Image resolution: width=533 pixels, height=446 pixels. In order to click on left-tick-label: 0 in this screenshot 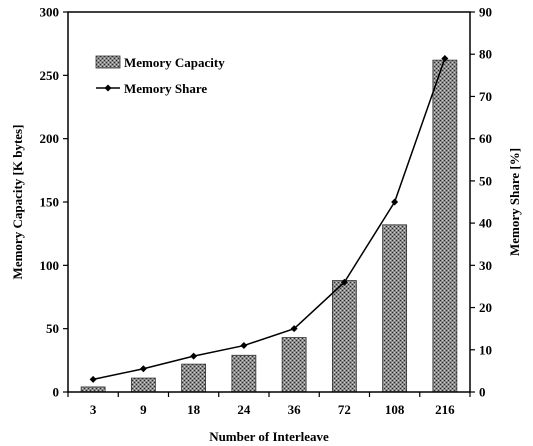, I will do `click(56, 392)`.